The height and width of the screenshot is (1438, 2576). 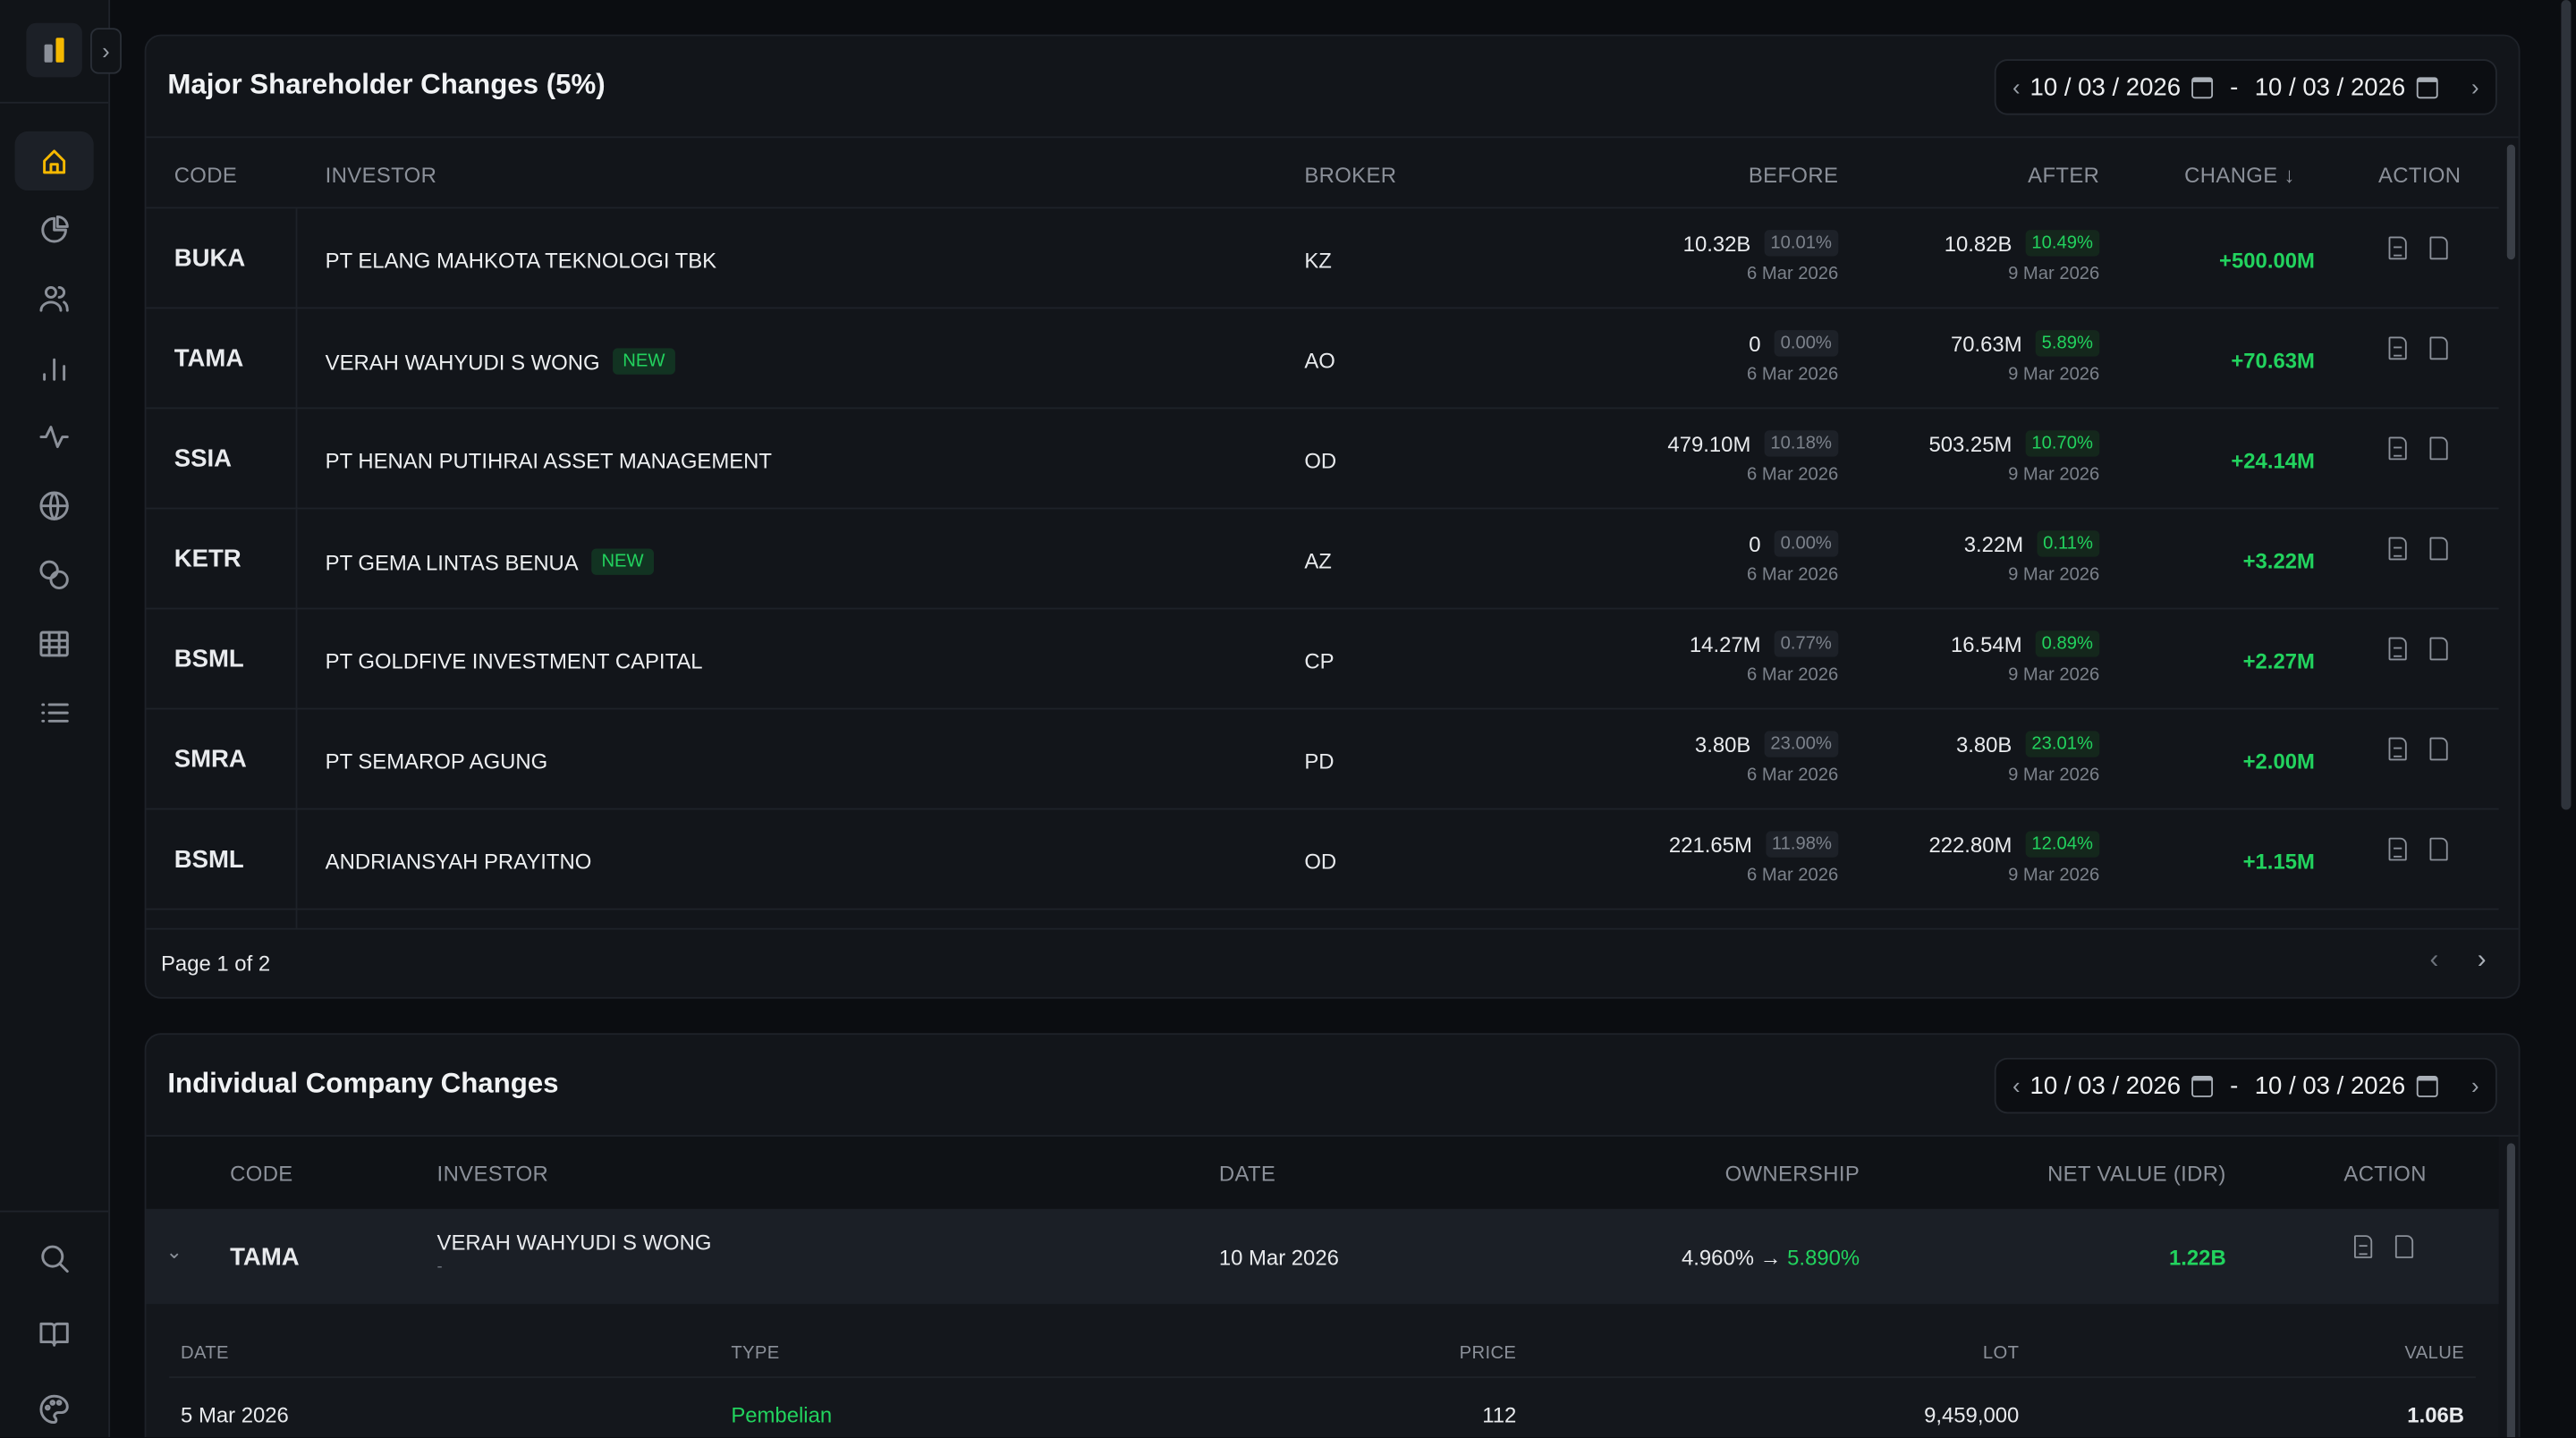 What do you see at coordinates (54, 50) in the screenshot?
I see `app-logo` at bounding box center [54, 50].